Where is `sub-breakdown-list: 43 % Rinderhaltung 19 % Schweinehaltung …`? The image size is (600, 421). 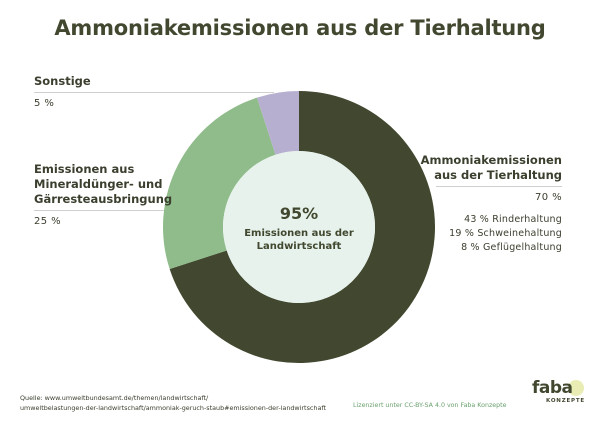
sub-breakdown-list: 43 % Rinderhaltung 19 % Schweinehaltung … is located at coordinates (462, 234).